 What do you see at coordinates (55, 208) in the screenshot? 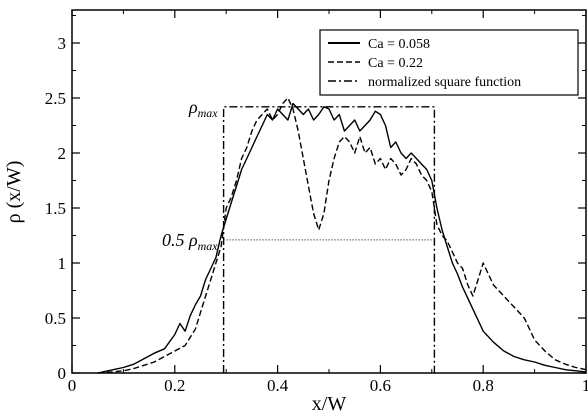
I see `y-tick-label: 1.5` at bounding box center [55, 208].